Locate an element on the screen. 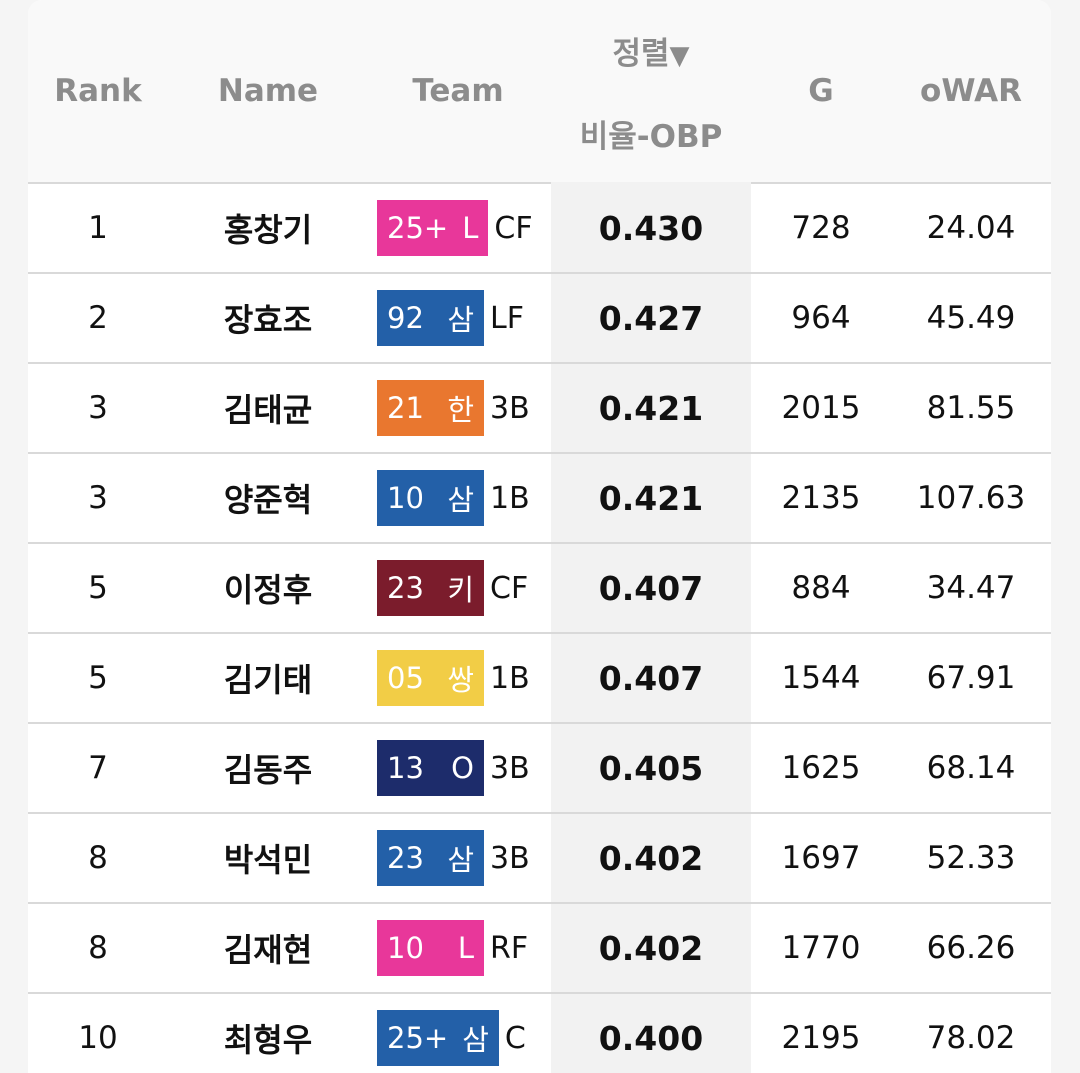 The height and width of the screenshot is (1073, 1080). table-row: 5 김기태 05 쌍 1B 0.407 1544 67.91 is located at coordinates (539, 679).